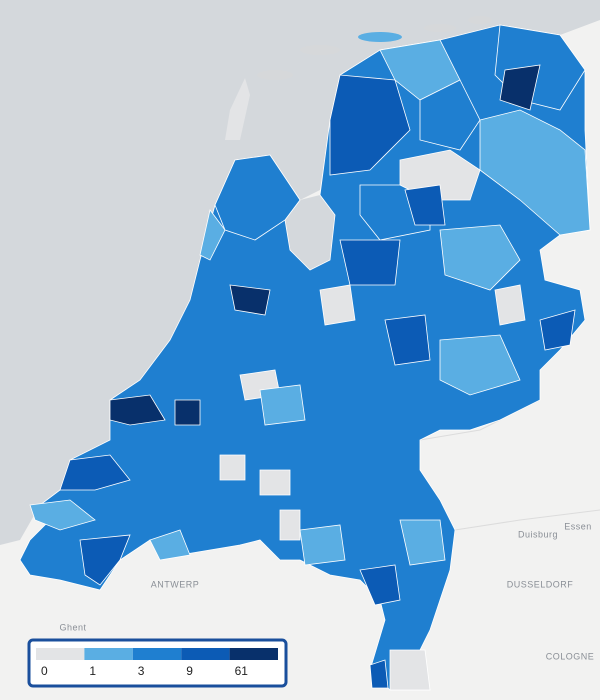 This screenshot has width=600, height=700. What do you see at coordinates (141, 671) in the screenshot?
I see `legend-label: 3` at bounding box center [141, 671].